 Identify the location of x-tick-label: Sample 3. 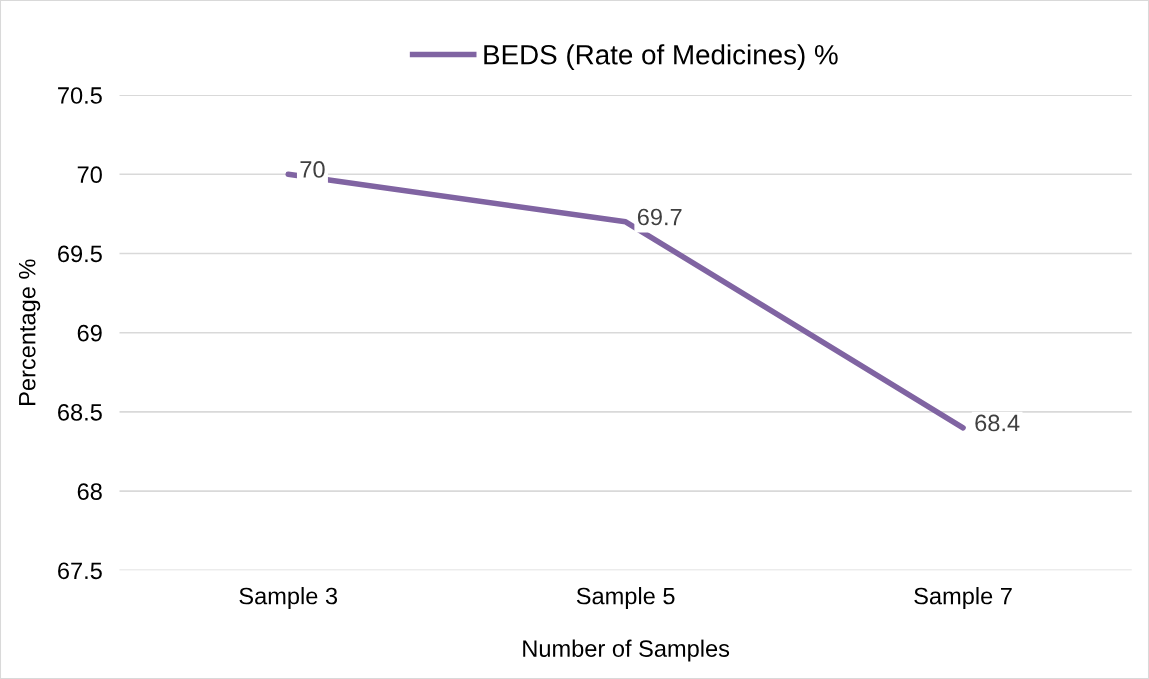
(288, 598).